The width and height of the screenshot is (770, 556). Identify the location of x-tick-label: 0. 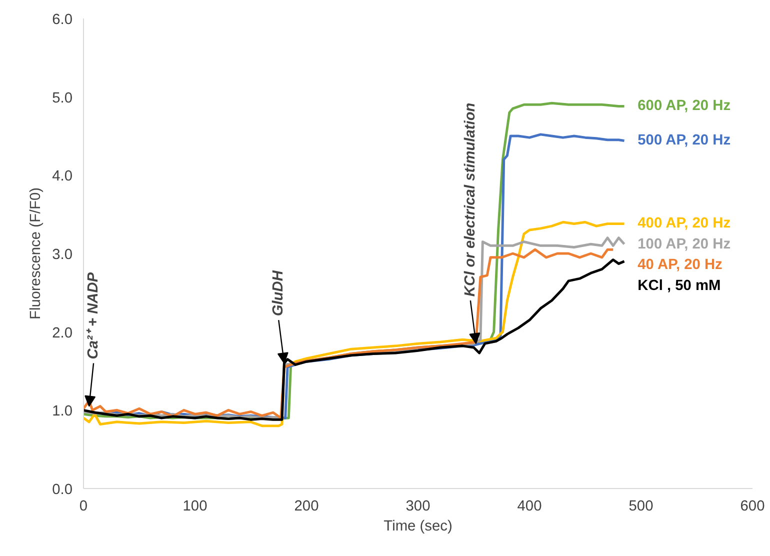
(83, 506).